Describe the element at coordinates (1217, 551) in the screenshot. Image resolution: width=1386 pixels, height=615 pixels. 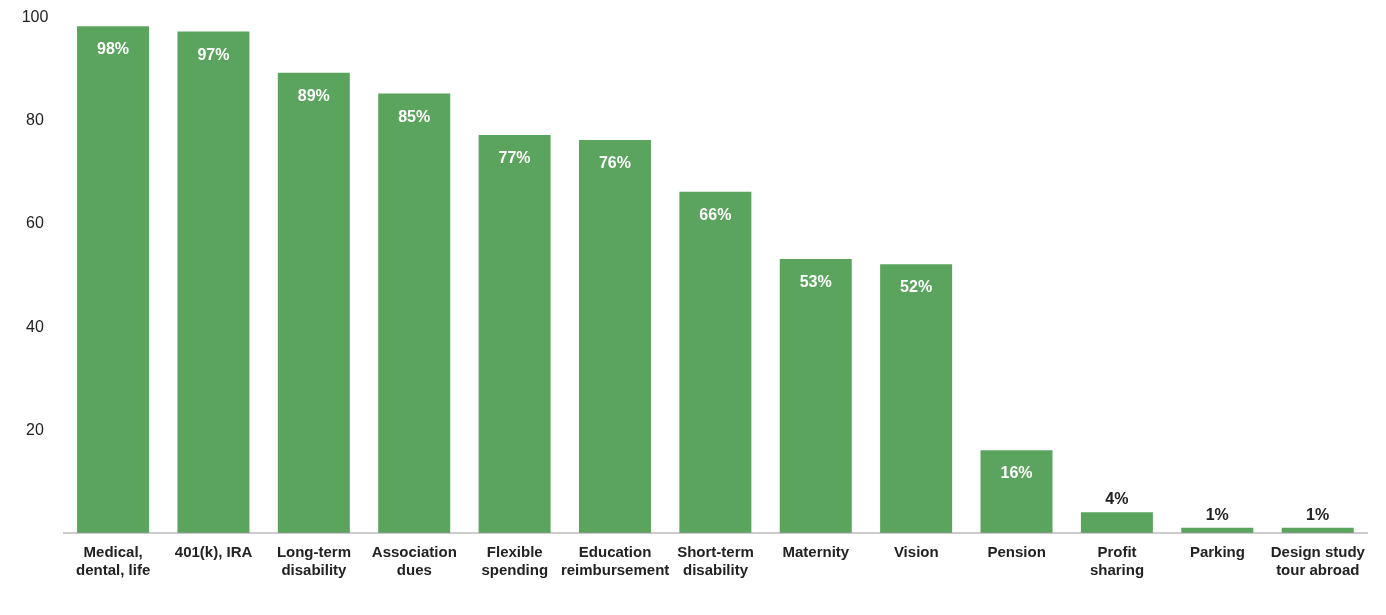
I see `x-tick-label: Parking` at that location.